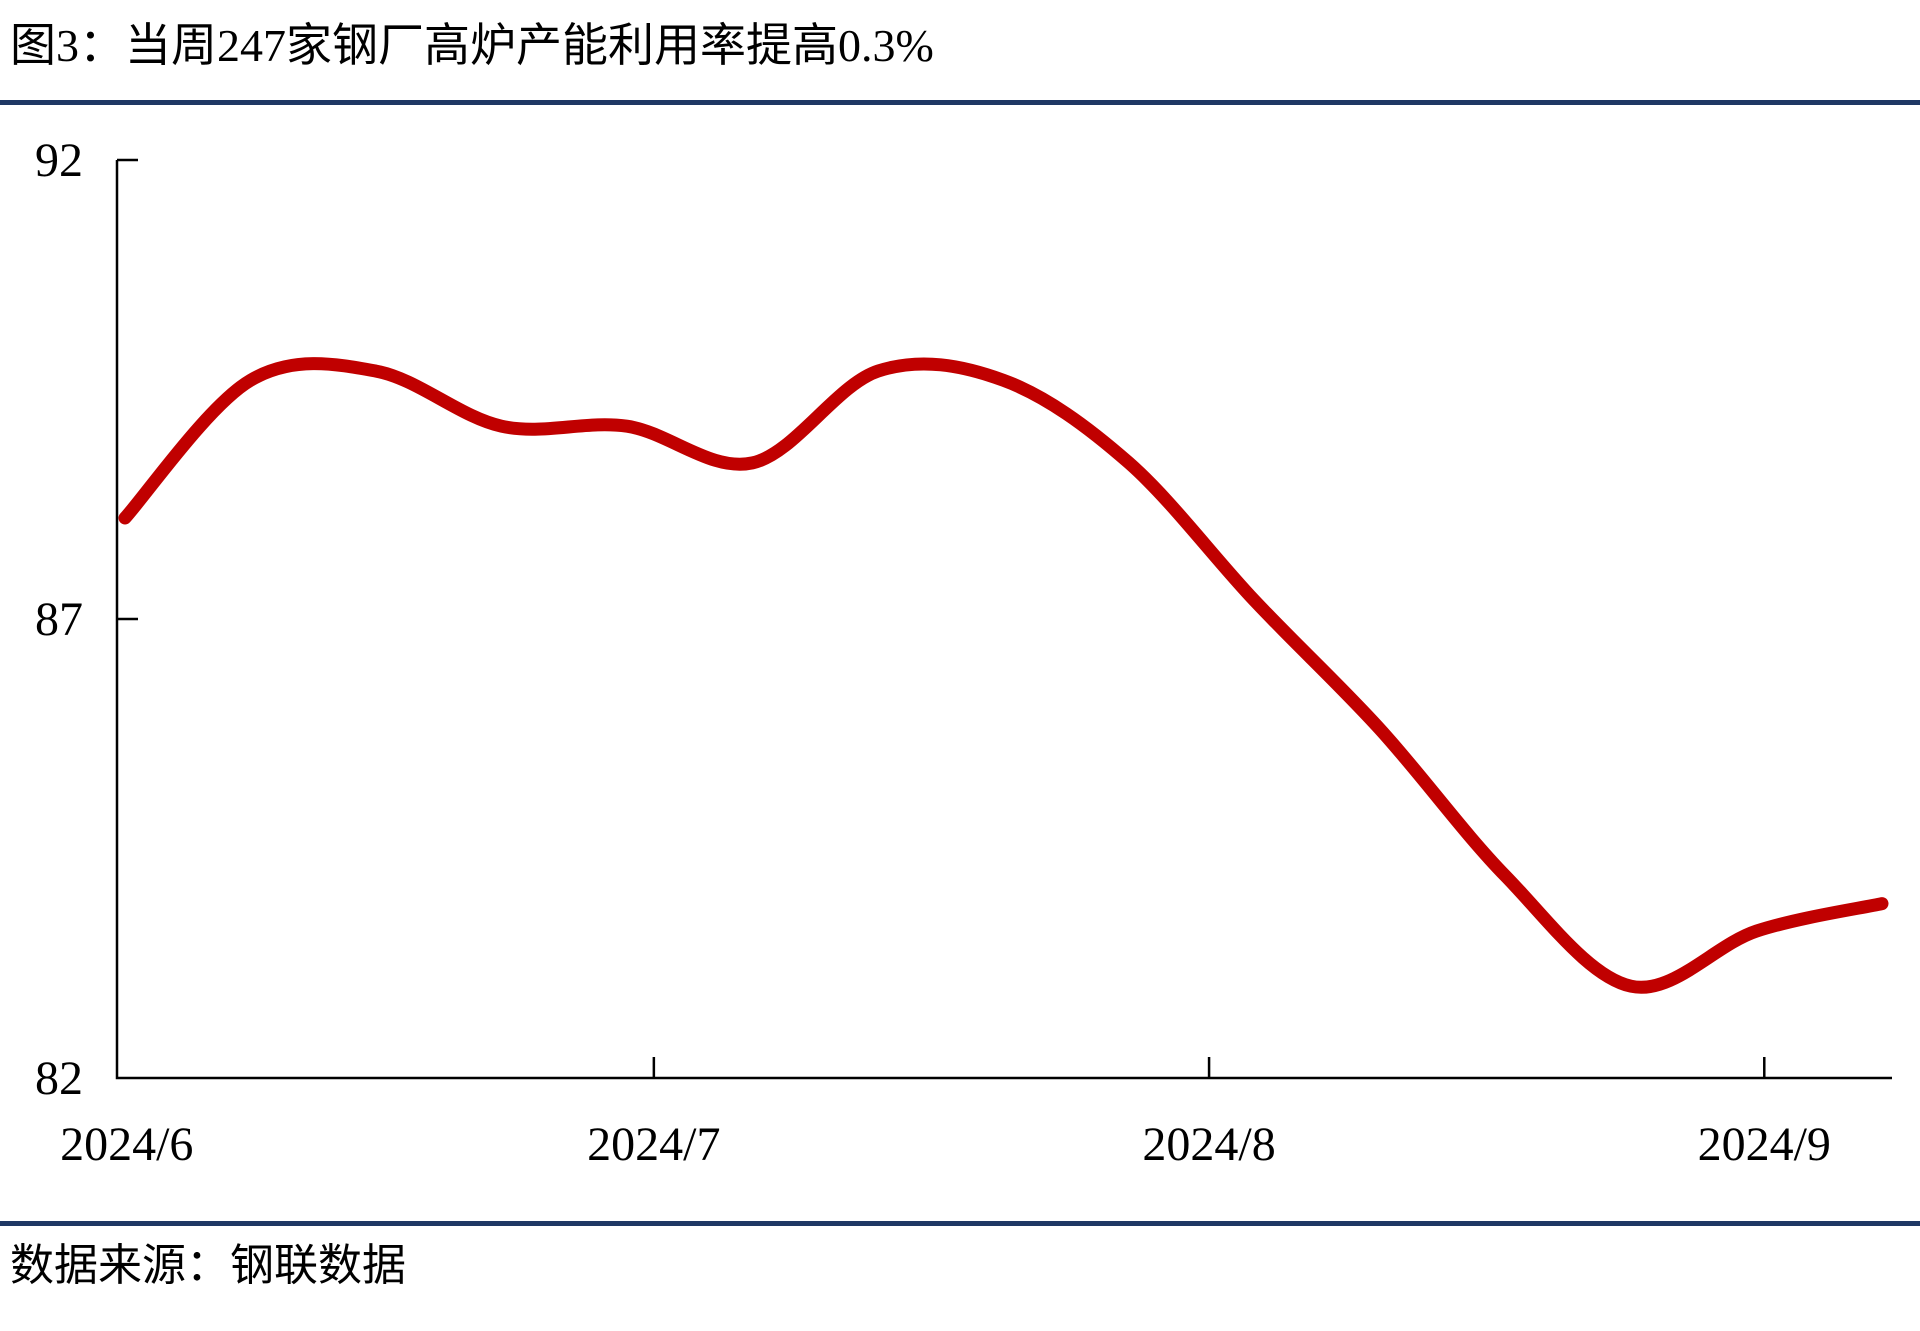  What do you see at coordinates (59, 160) in the screenshot?
I see `y-tick-label: 92` at bounding box center [59, 160].